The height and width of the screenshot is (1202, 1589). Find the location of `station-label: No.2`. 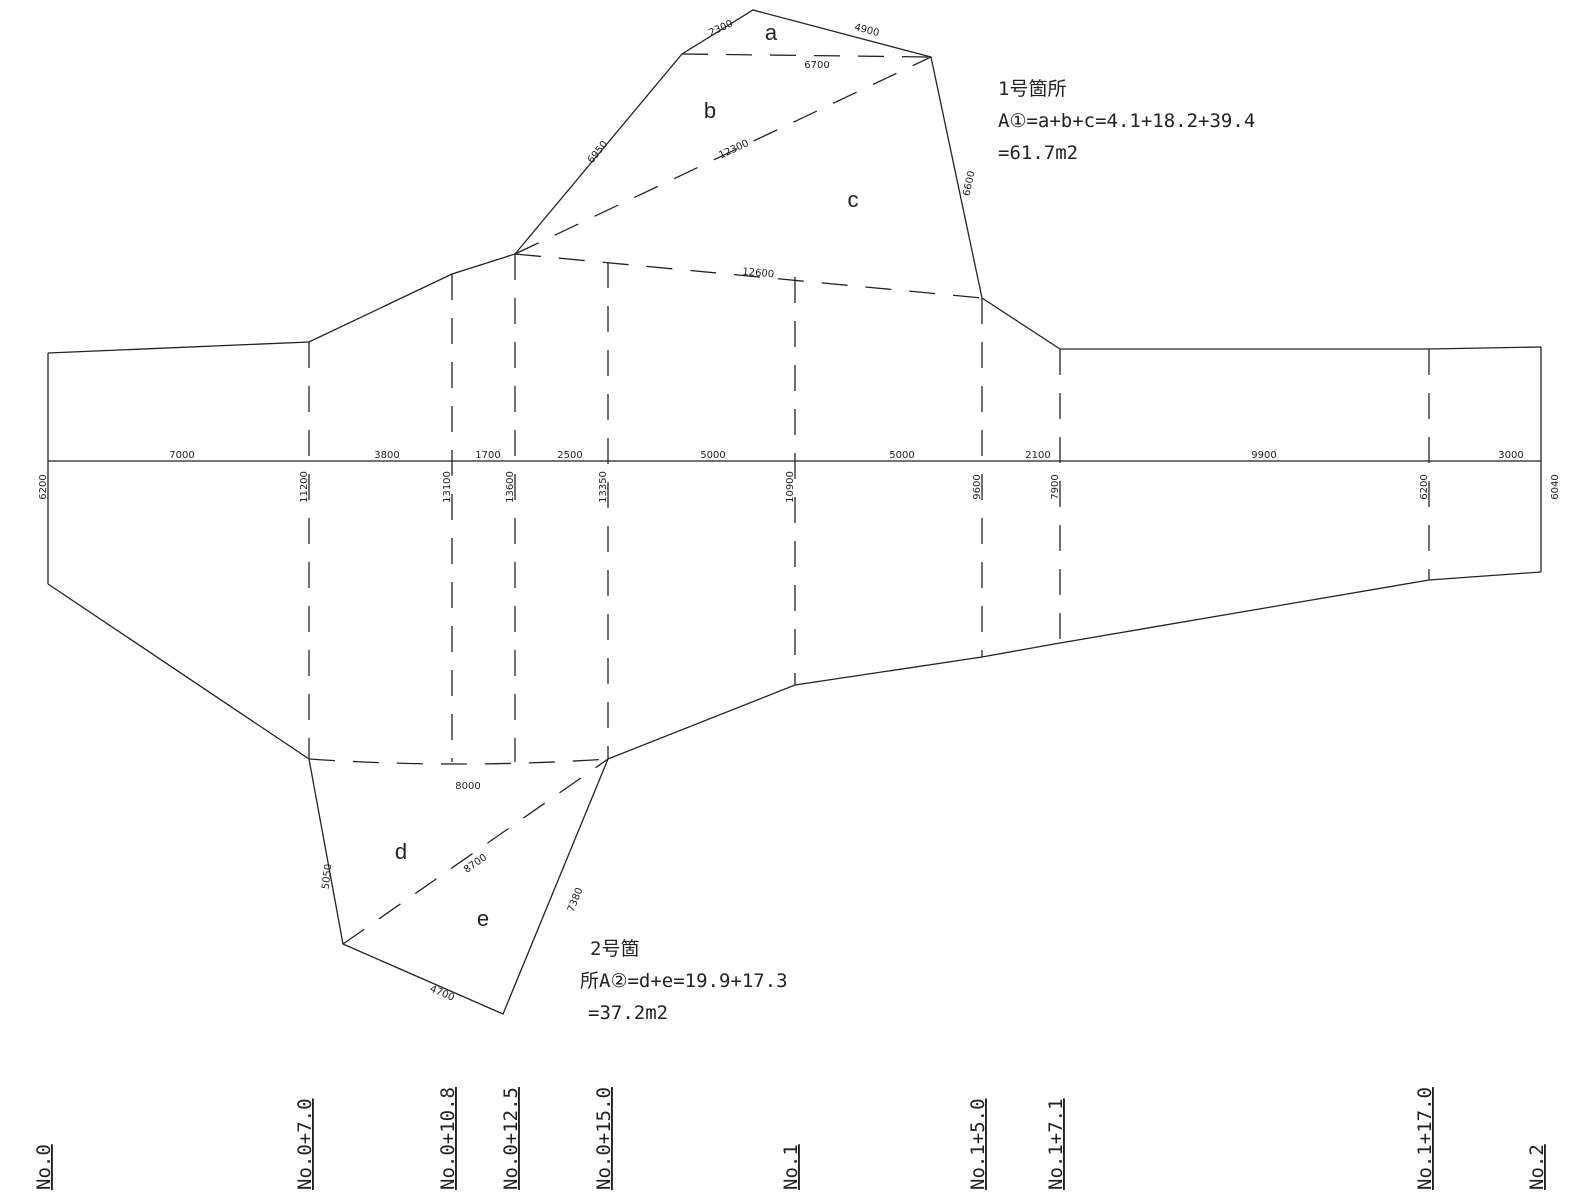

station-label: No.2 is located at coordinates (1537, 1167).